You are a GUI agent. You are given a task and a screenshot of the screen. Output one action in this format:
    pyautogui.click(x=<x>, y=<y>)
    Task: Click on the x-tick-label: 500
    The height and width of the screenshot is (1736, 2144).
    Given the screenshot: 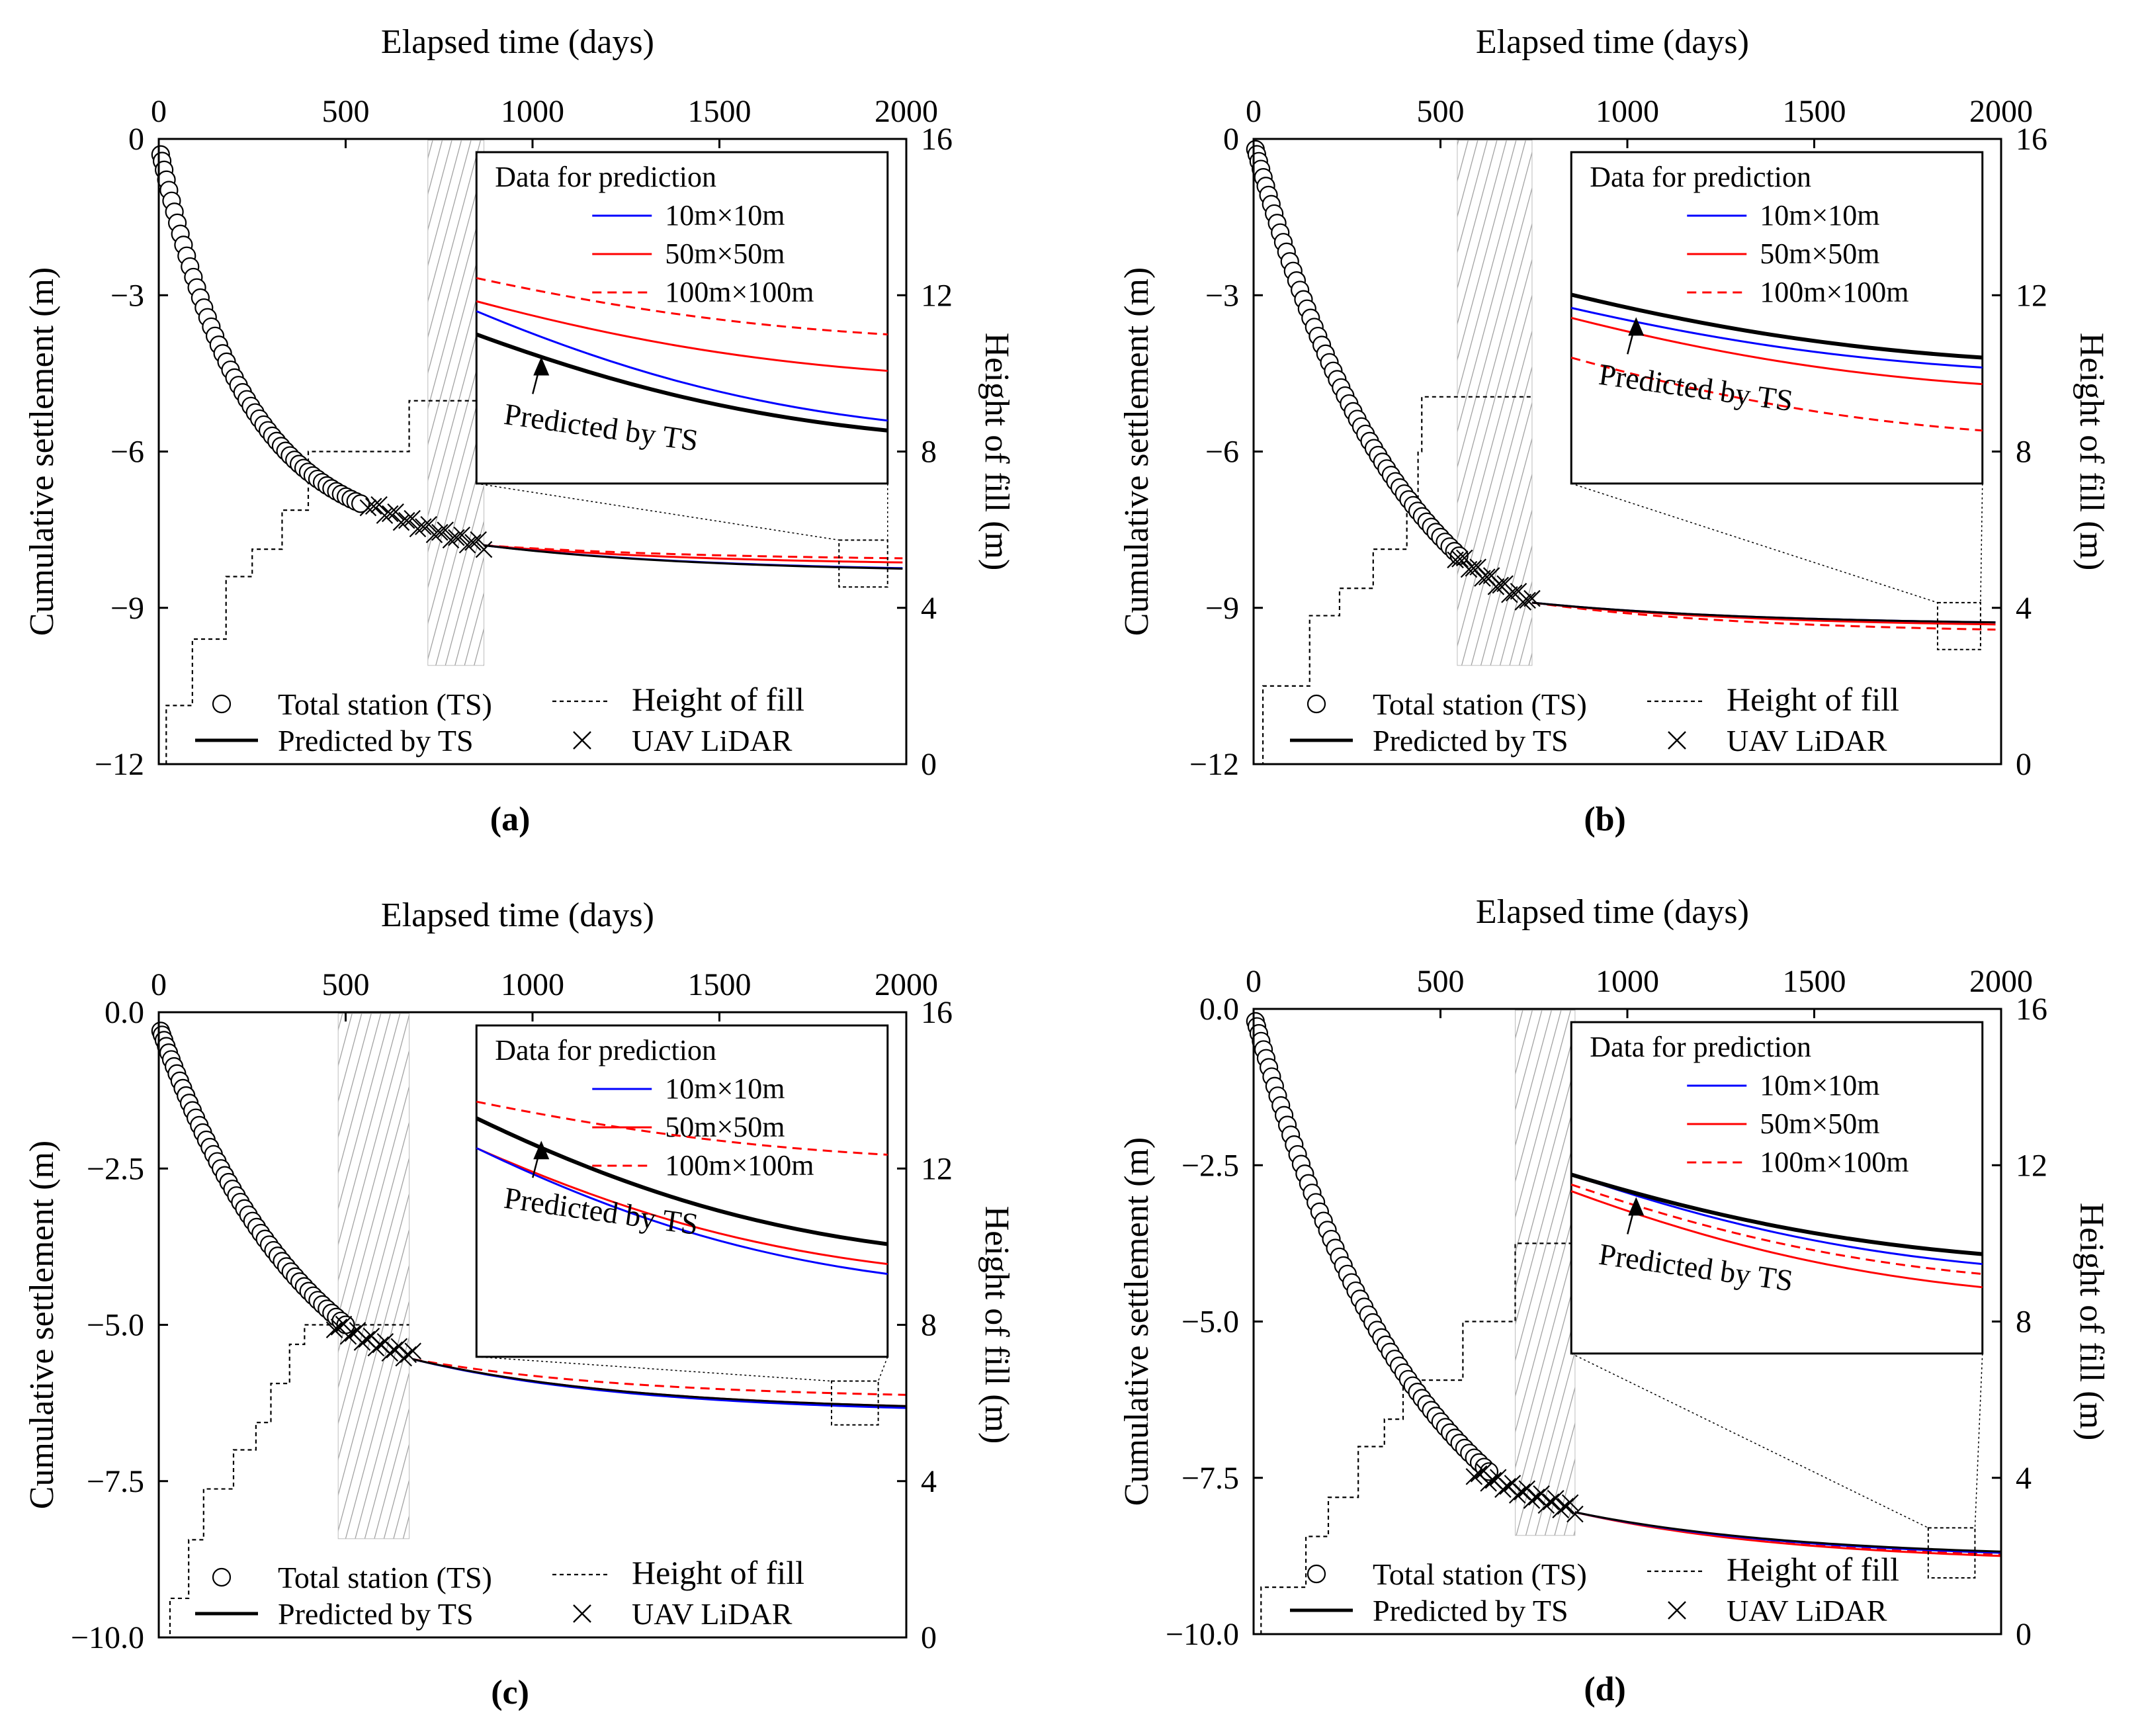 What is the action you would take?
    pyautogui.click(x=1441, y=111)
    